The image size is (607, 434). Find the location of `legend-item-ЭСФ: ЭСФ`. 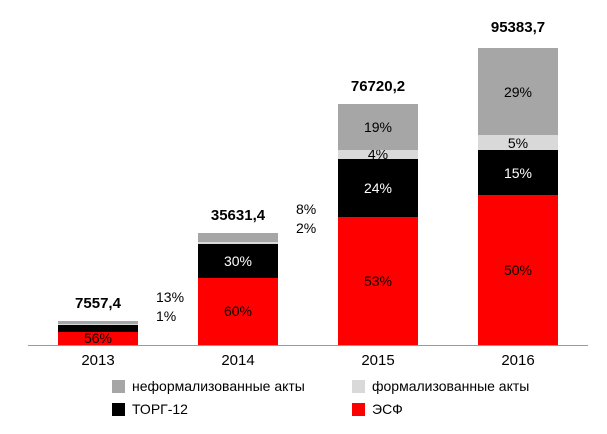

legend-item-ЭСФ: ЭСФ is located at coordinates (440, 409).